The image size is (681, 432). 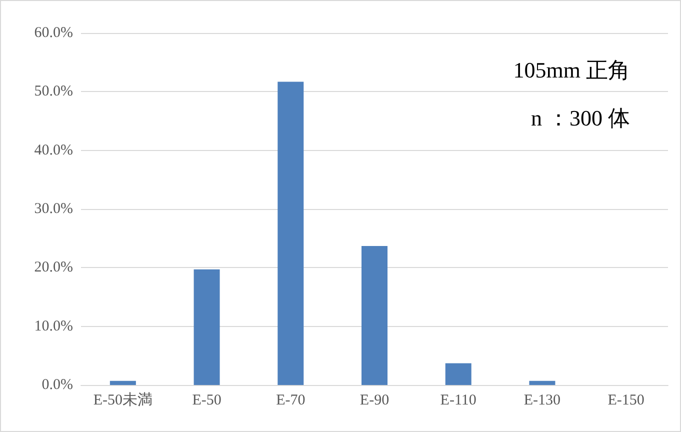 I want to click on y-tick-label: 10.0%, so click(x=53, y=326).